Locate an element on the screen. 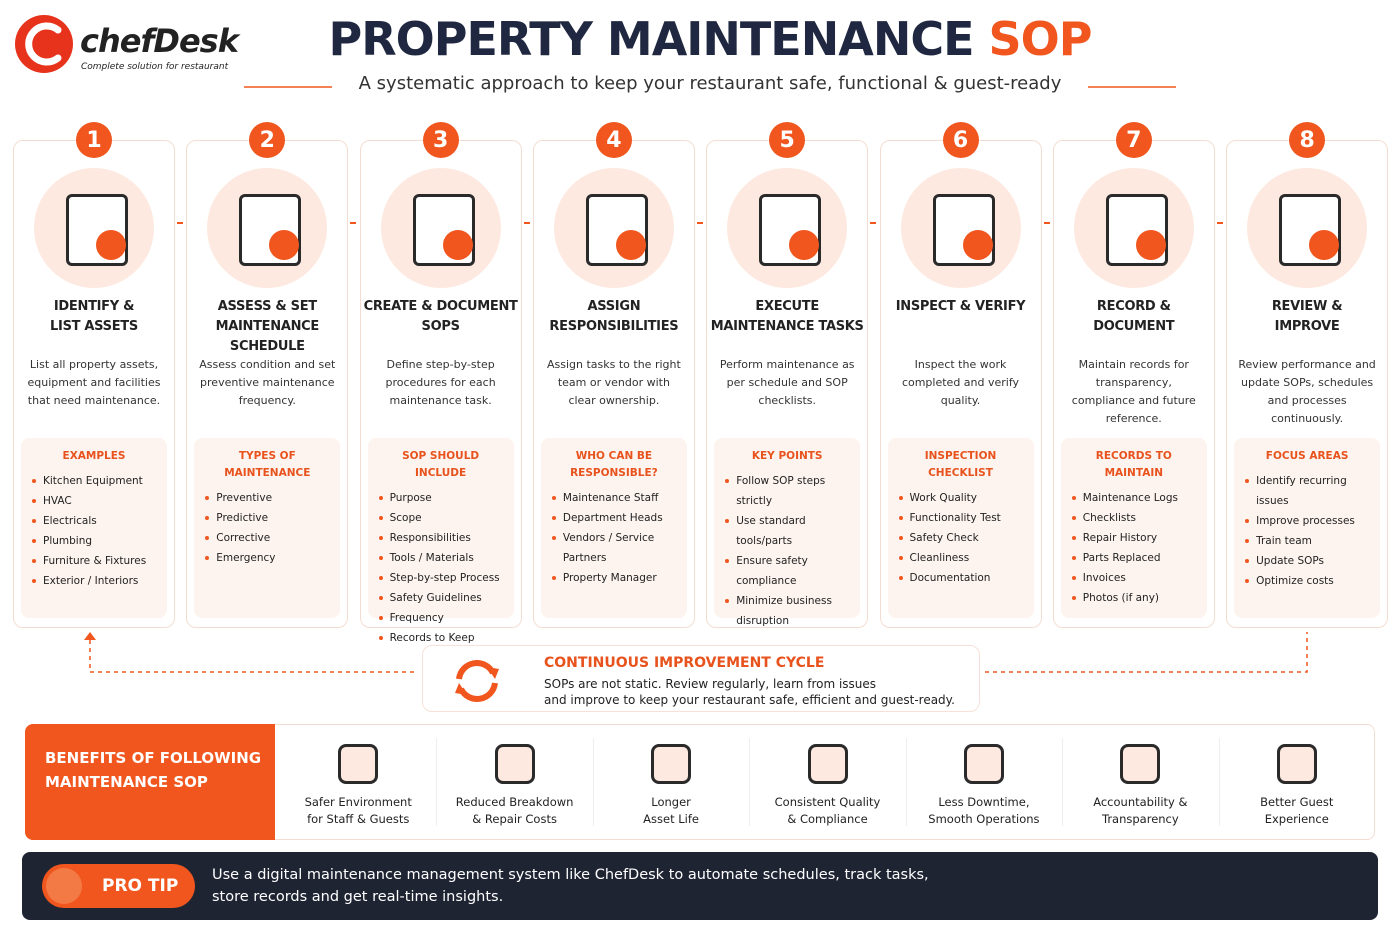 Image resolution: width=1400 pixels, height=934 pixels. box-item: Identify recurring issues is located at coordinates (1307, 491).